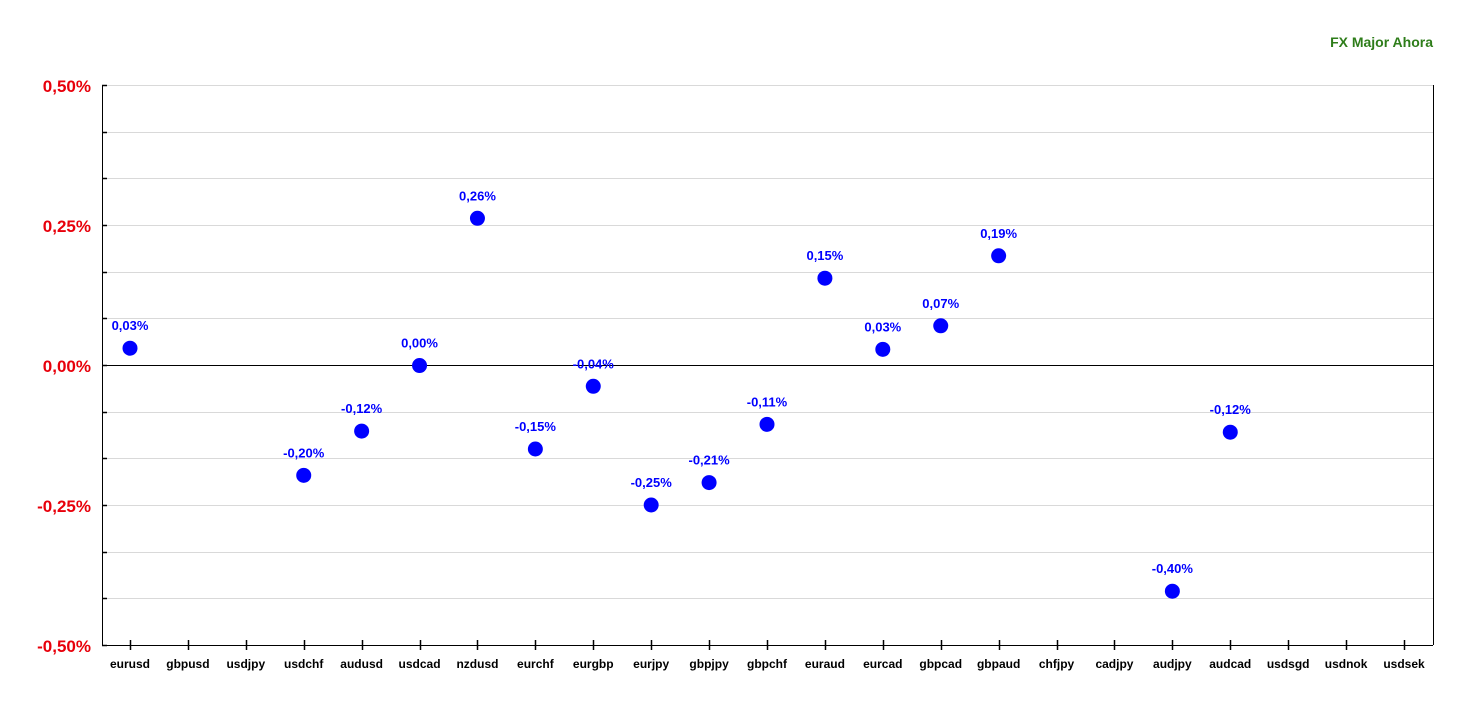 The height and width of the screenshot is (707, 1468). I want to click on data-label: -0,04%, so click(594, 363).